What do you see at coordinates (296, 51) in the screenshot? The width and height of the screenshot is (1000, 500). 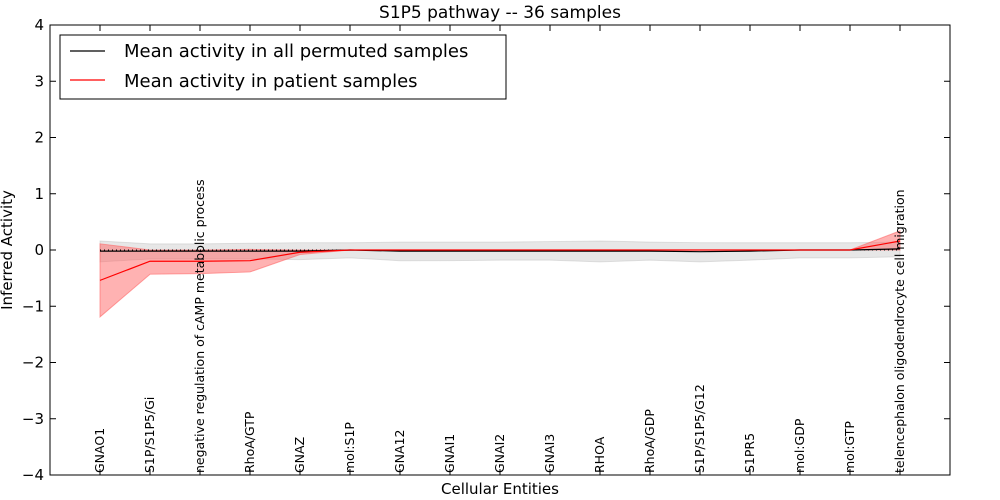 I see `legend-label-permuted: Mean activity in all permuted samples` at bounding box center [296, 51].